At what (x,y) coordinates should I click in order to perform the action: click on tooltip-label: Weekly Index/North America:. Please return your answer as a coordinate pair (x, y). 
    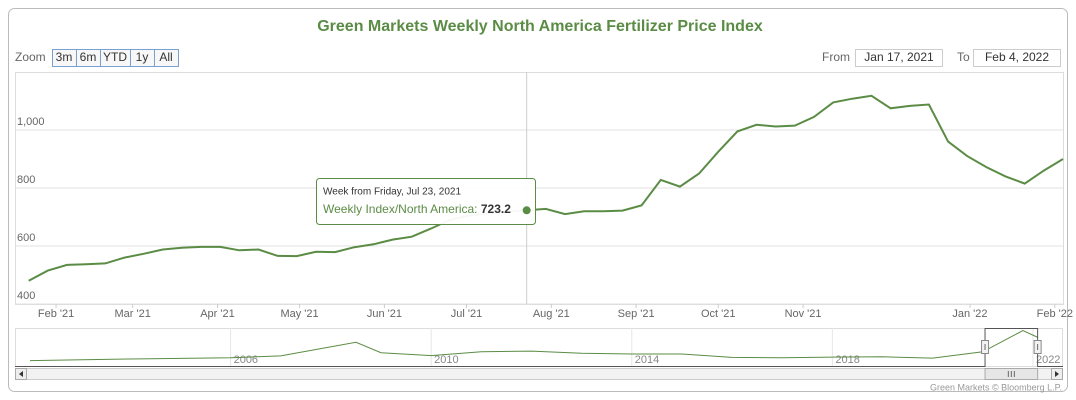
    Looking at the image, I should click on (400, 209).